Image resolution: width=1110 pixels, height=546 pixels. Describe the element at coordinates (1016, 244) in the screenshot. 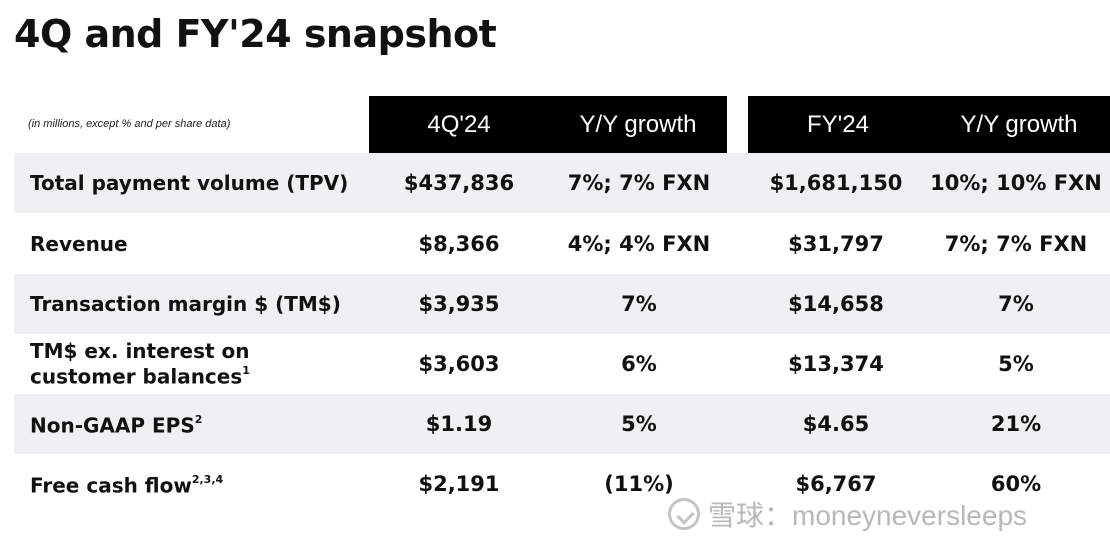

I see `cell-fy-growth: 7%; 7% FXN` at that location.